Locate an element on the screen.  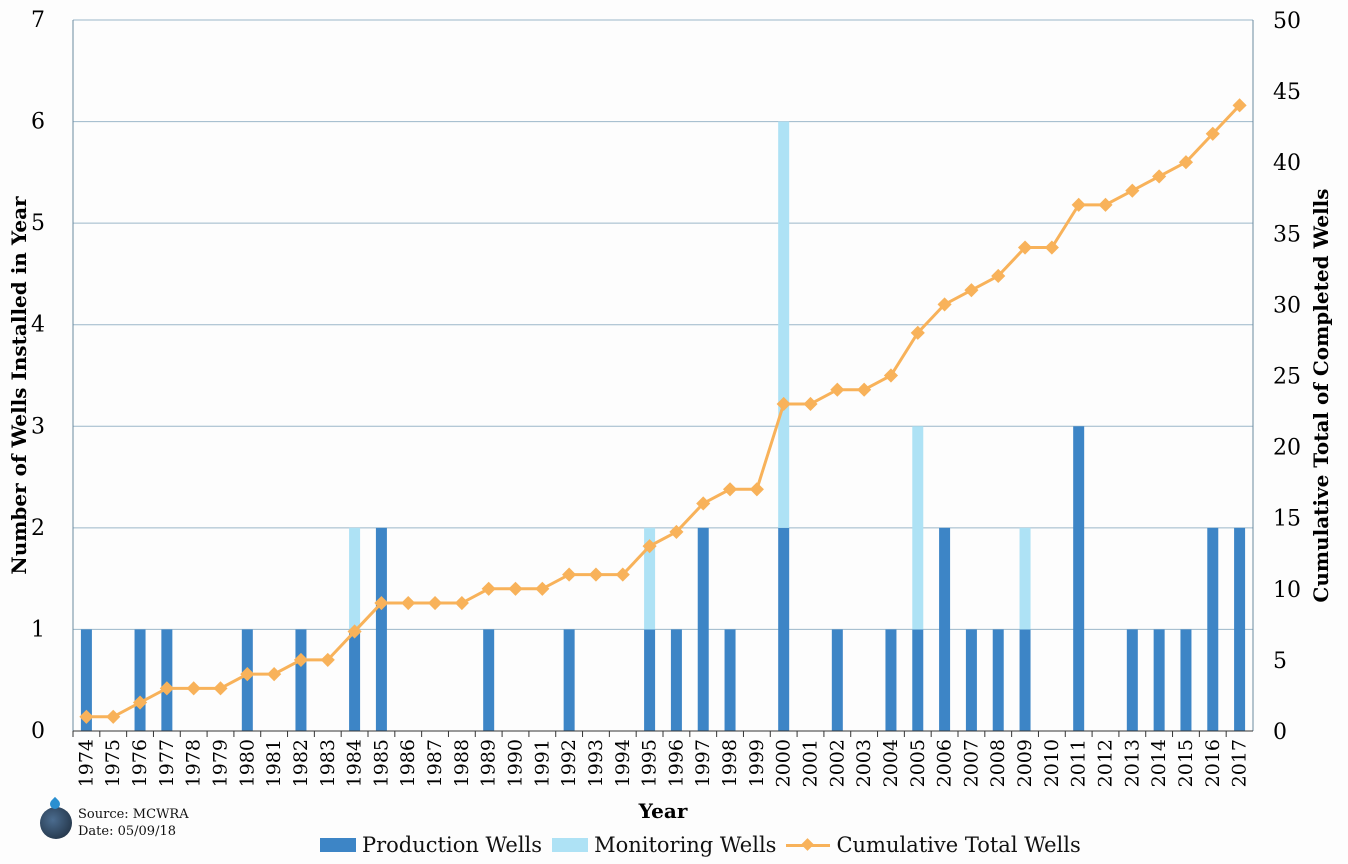
x-tick-label: 2001 is located at coordinates (811, 763).